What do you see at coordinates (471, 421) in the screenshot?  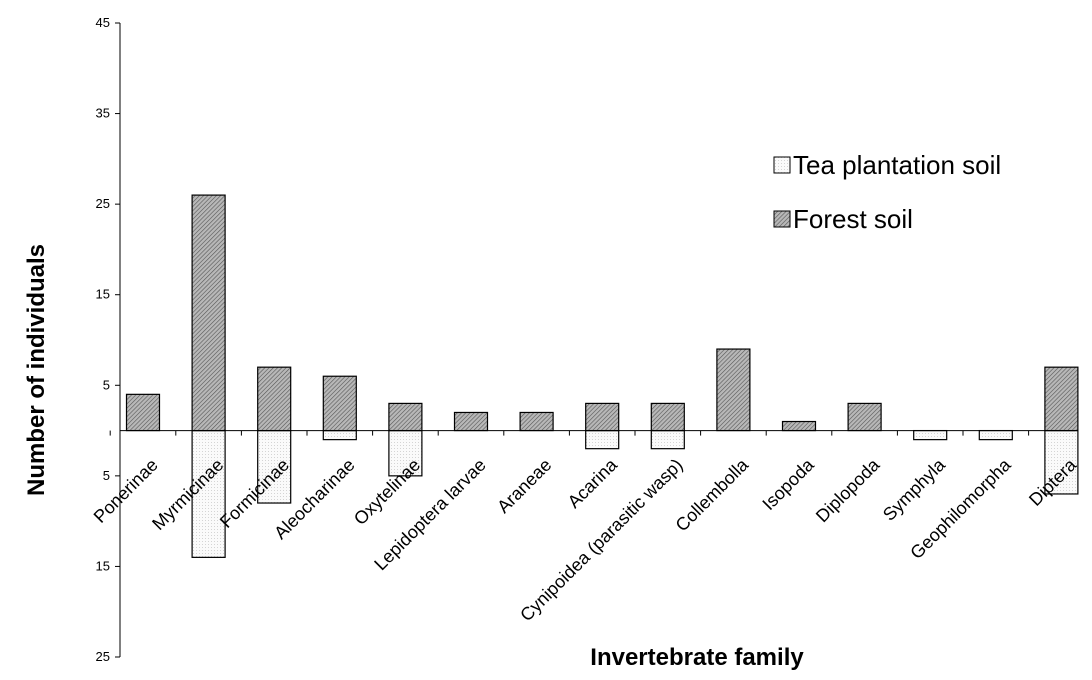 I see `bar-forest-lepidoptera-larvae` at bounding box center [471, 421].